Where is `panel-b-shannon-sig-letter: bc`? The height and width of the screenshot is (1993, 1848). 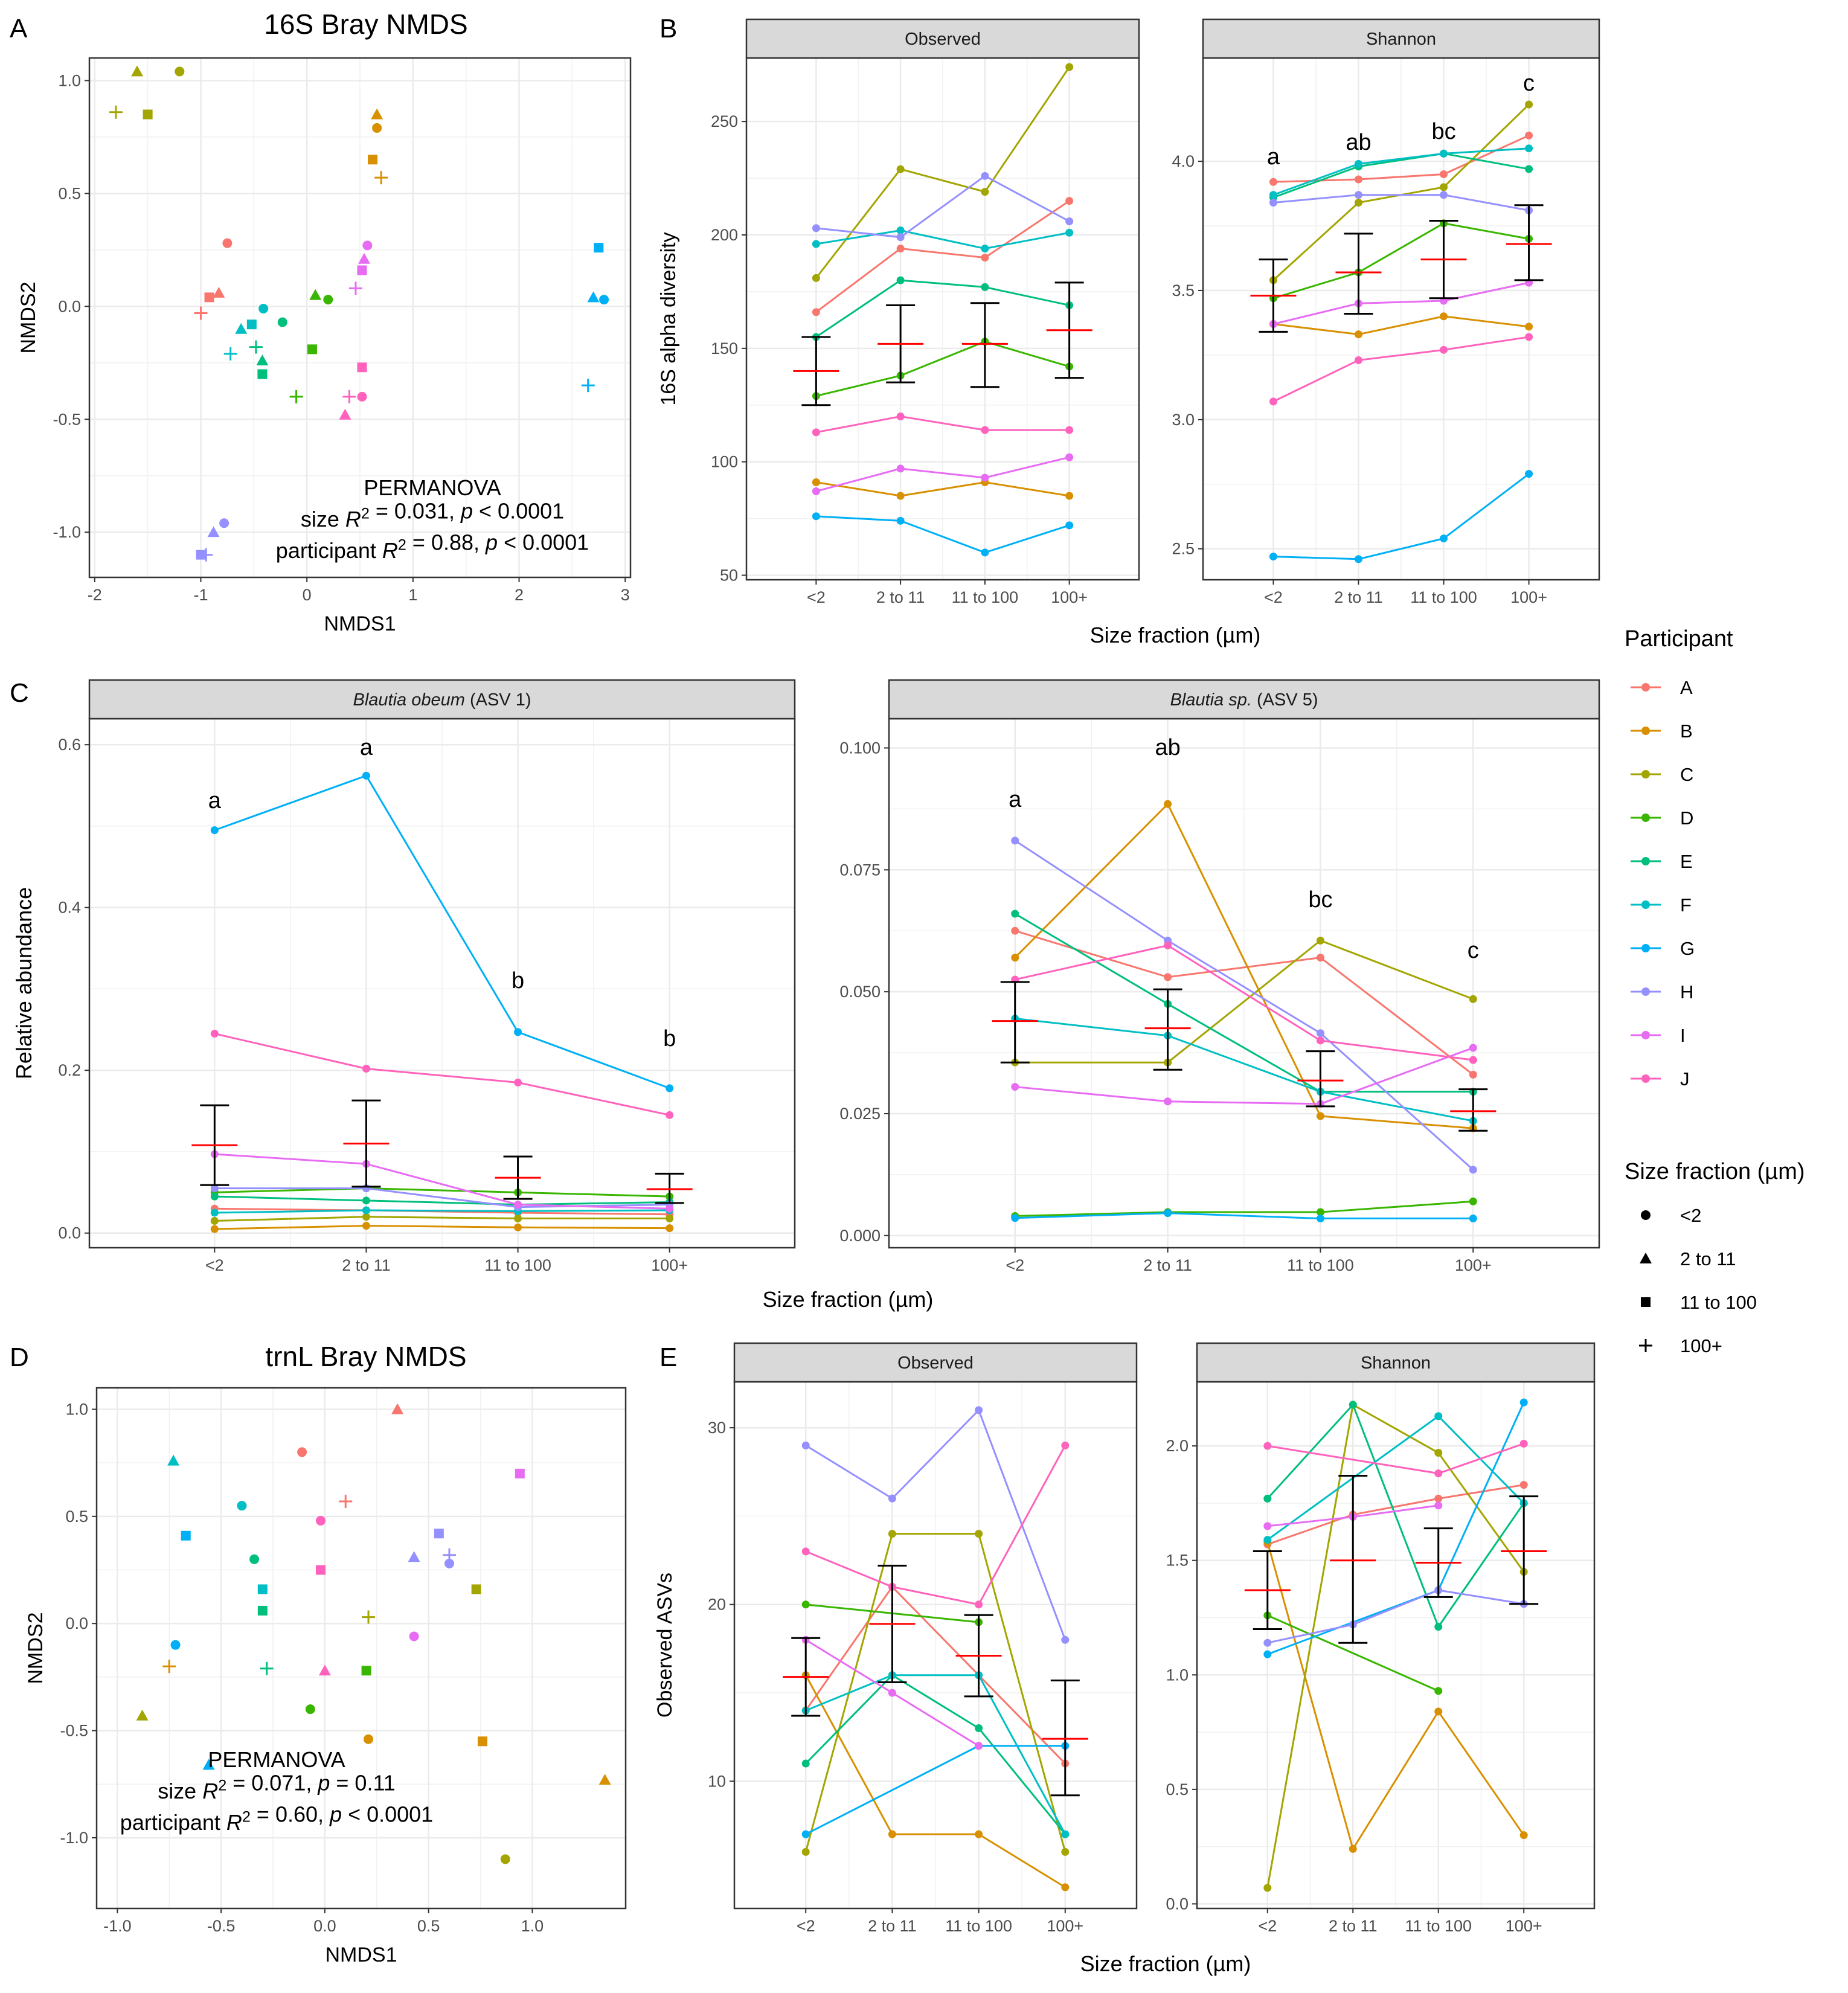 panel-b-shannon-sig-letter: bc is located at coordinates (1443, 131).